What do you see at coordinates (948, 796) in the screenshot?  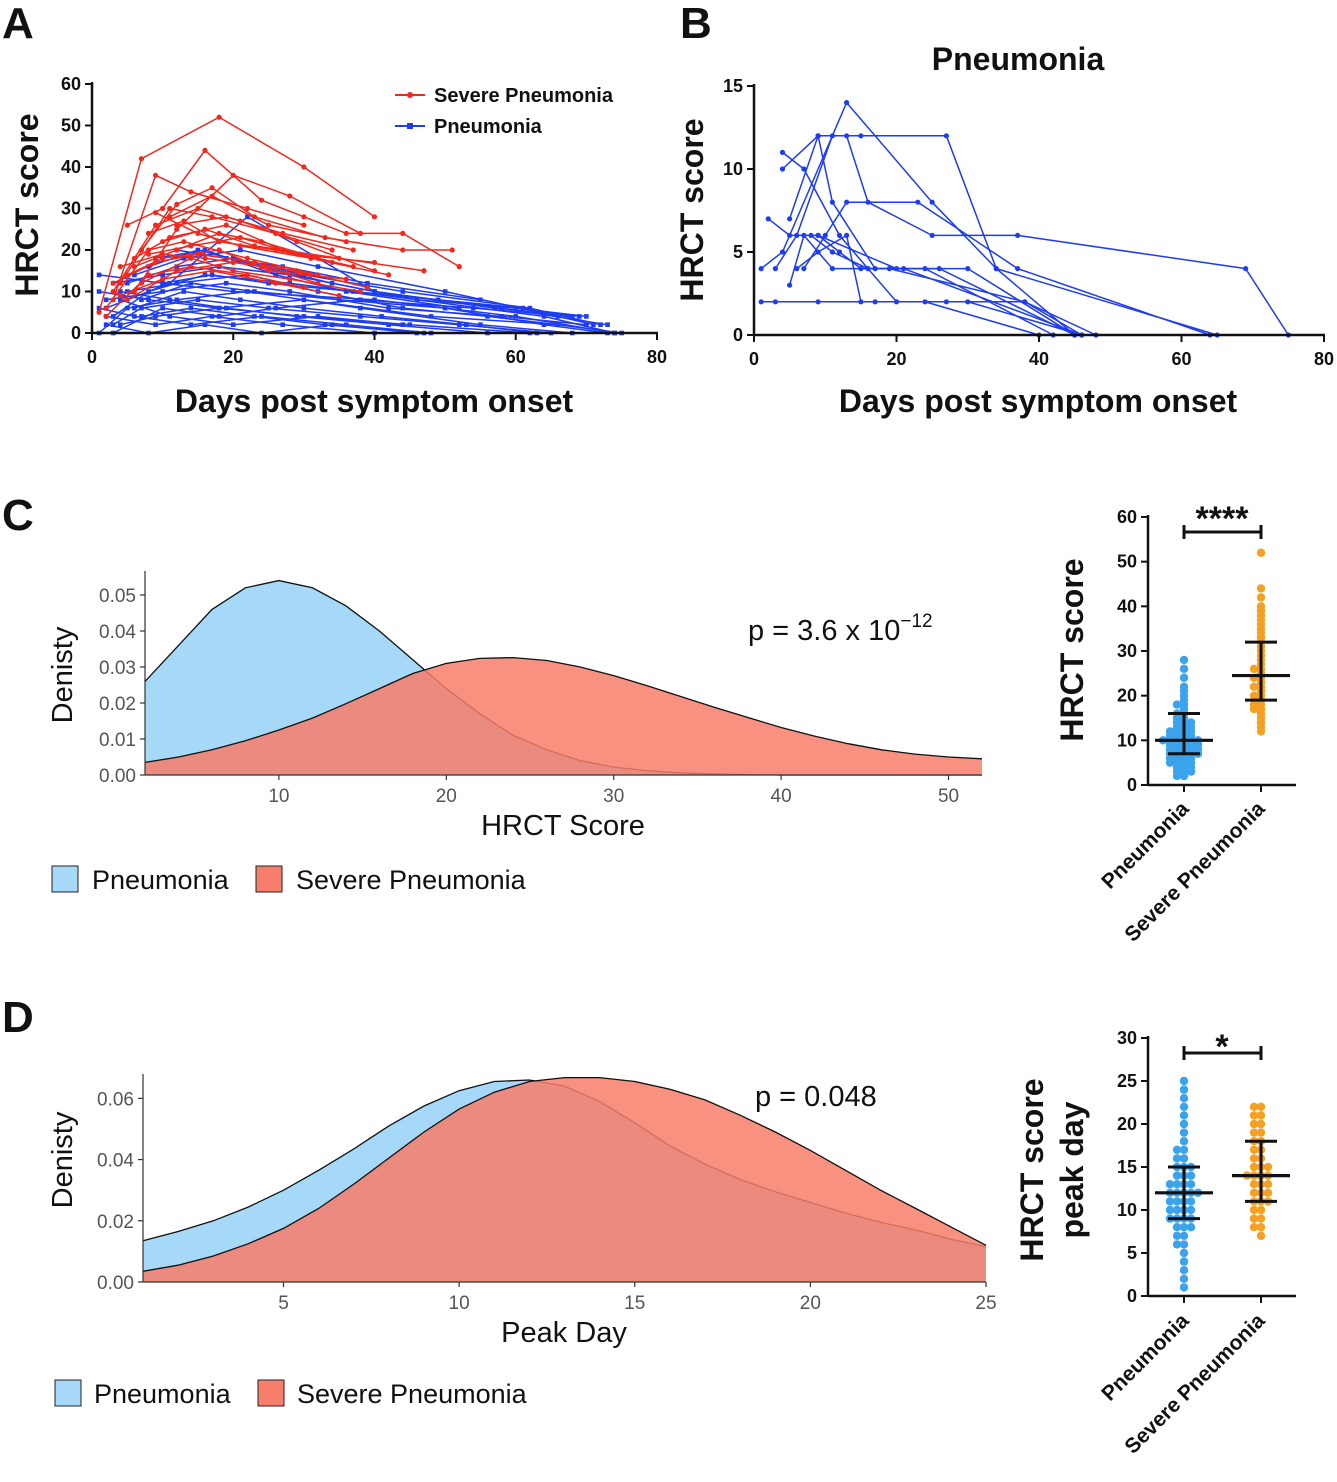 I see `panel-c-xtick-label-4: 50` at bounding box center [948, 796].